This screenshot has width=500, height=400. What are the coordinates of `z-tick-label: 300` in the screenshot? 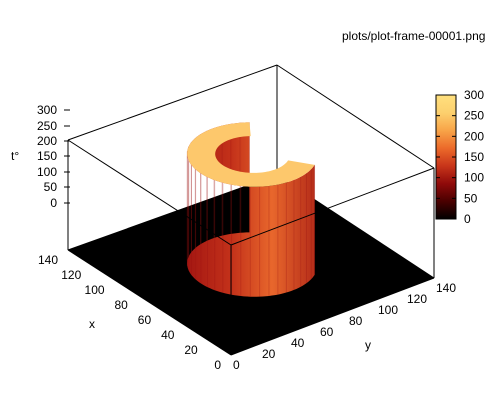 It's located at (47, 110).